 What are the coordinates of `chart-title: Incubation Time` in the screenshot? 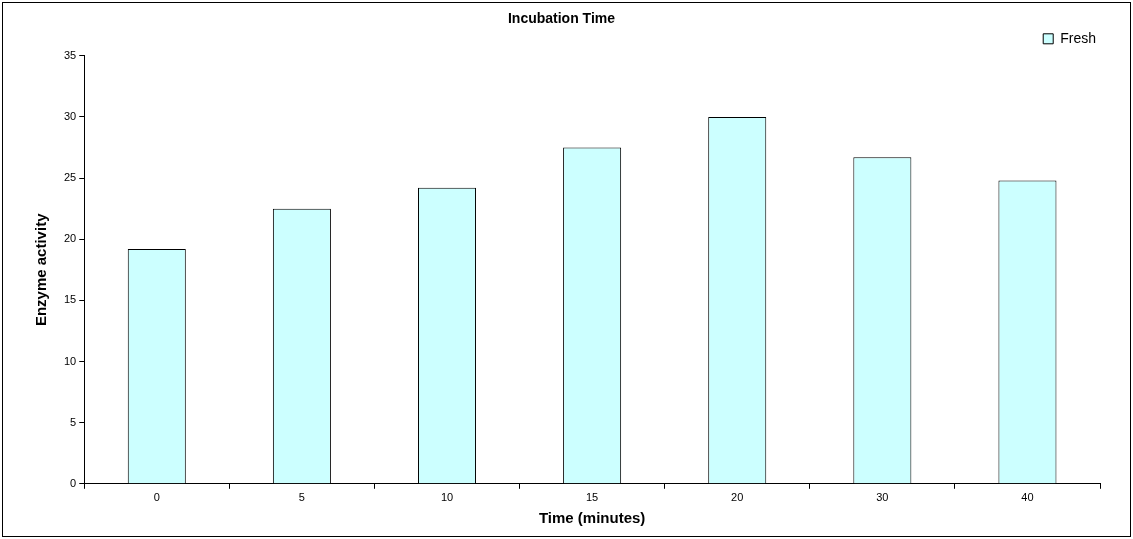 It's located at (561, 18).